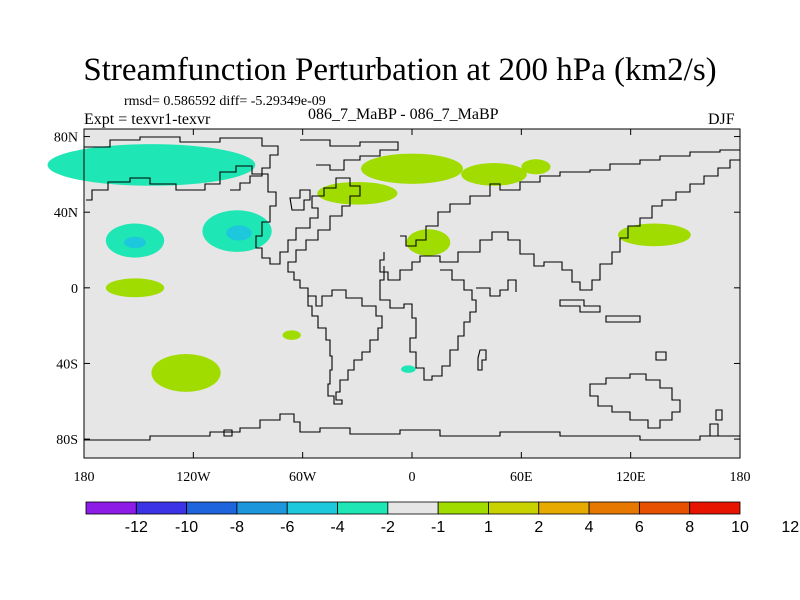 The image size is (800, 600). Describe the element at coordinates (228, 433) in the screenshot. I see `coastline-antarctic-island` at that location.